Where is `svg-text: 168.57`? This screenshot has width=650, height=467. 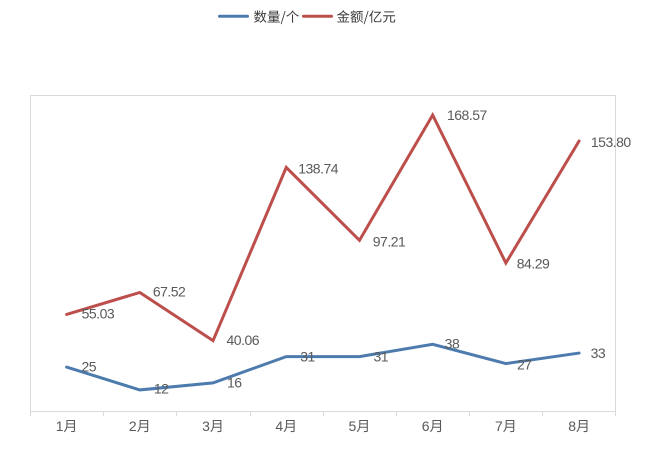 svg-text: 168.57 is located at coordinates (467, 115).